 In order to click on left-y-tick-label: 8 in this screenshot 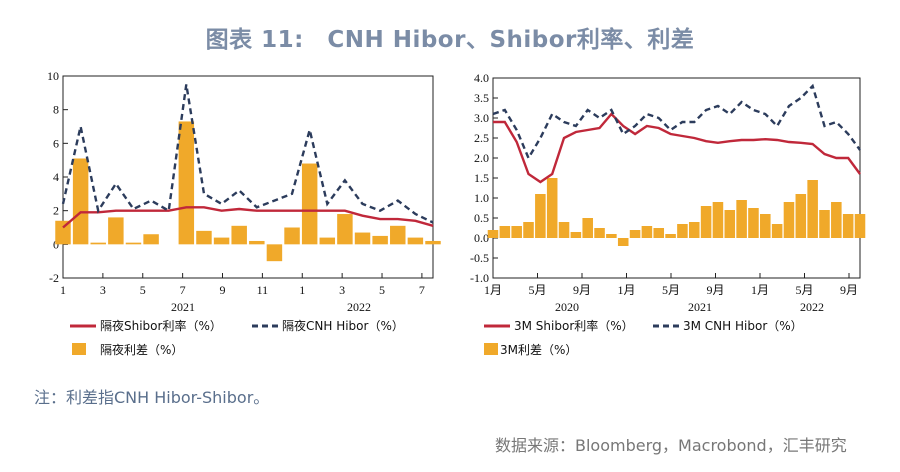, I will do `click(56, 110)`.